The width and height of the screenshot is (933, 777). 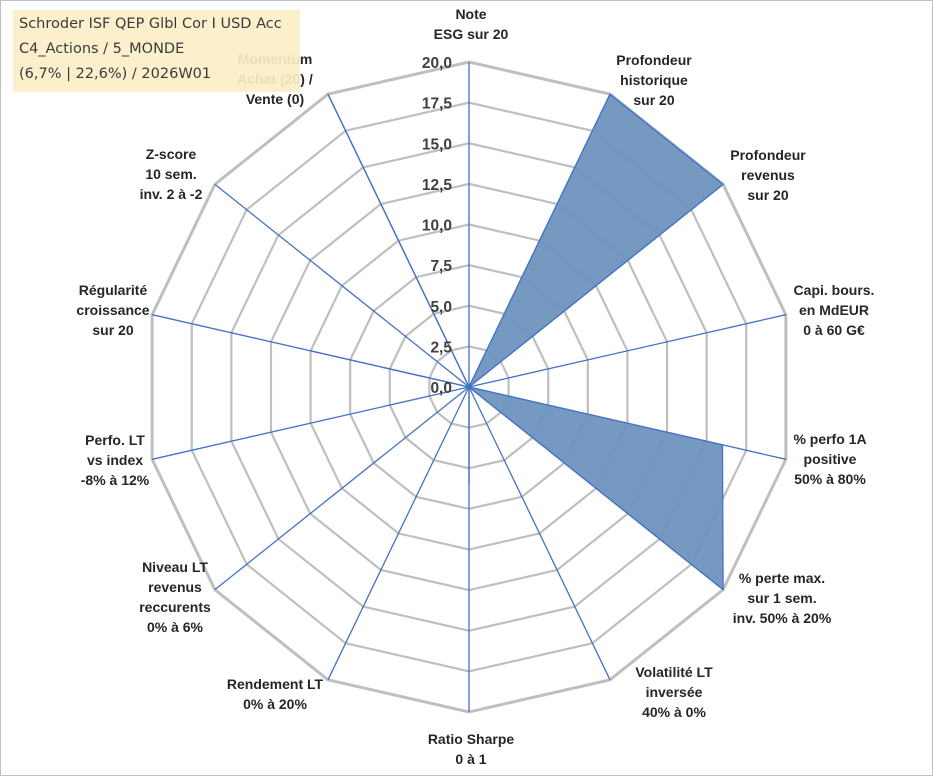 What do you see at coordinates (674, 672) in the screenshot?
I see `axis-label-line: Volatilité LT` at bounding box center [674, 672].